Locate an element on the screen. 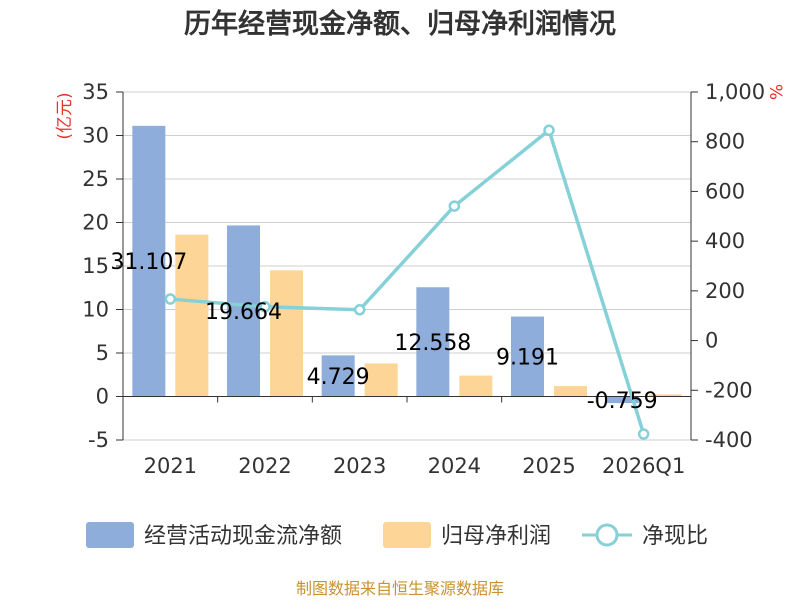 The width and height of the screenshot is (800, 600). data-label-cashflow: 19.664 is located at coordinates (243, 312).